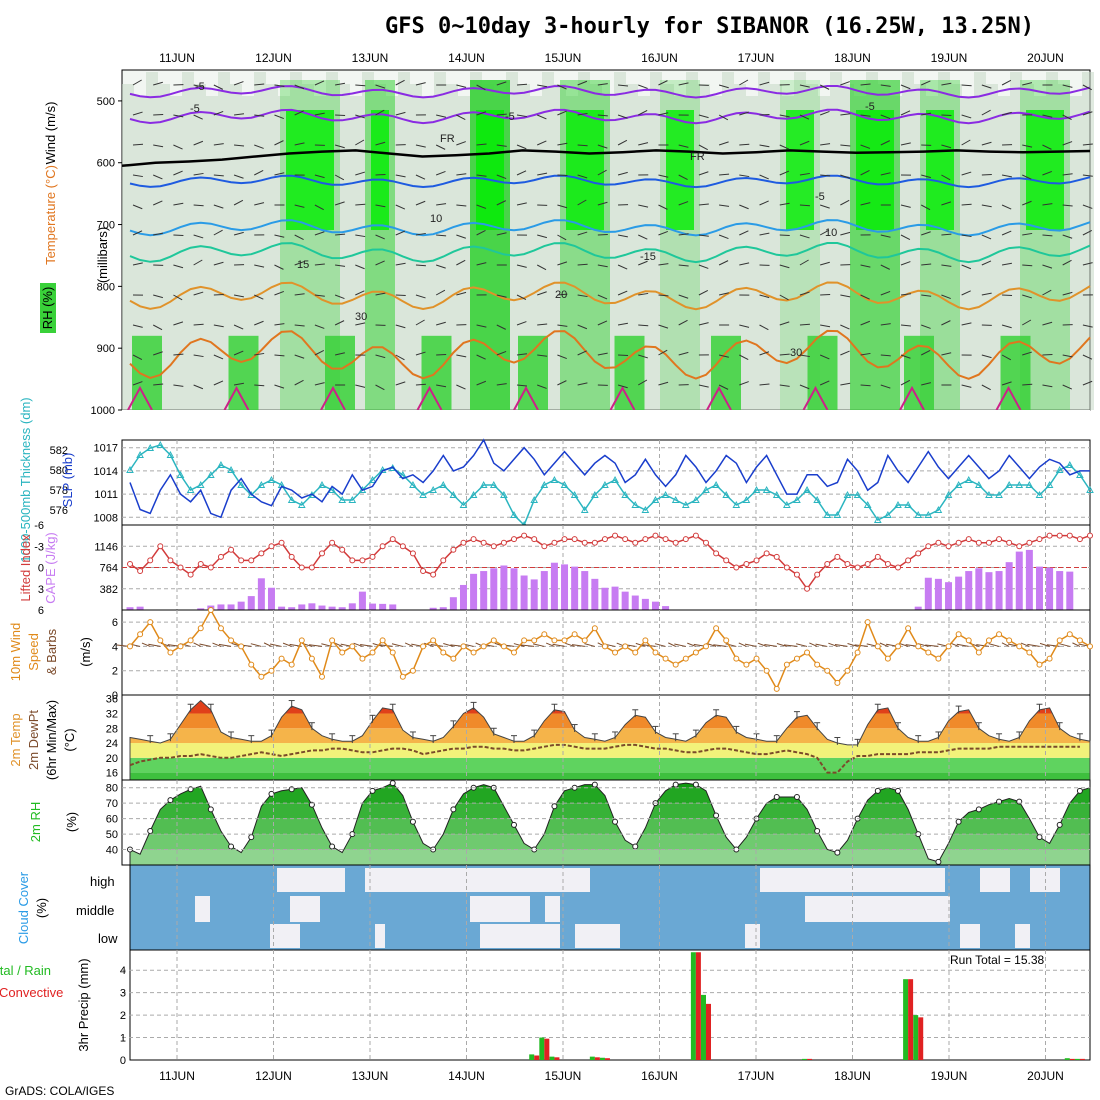 The width and height of the screenshot is (1100, 1100). I want to click on slp-line, so click(609, 478).